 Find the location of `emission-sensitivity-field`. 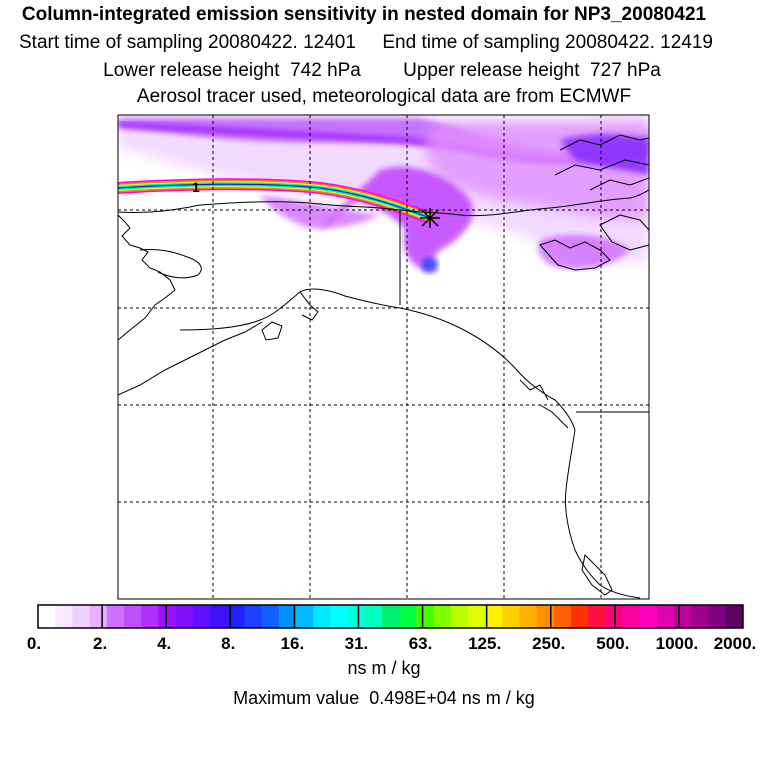

emission-sensitivity-field is located at coordinates (383, 195).